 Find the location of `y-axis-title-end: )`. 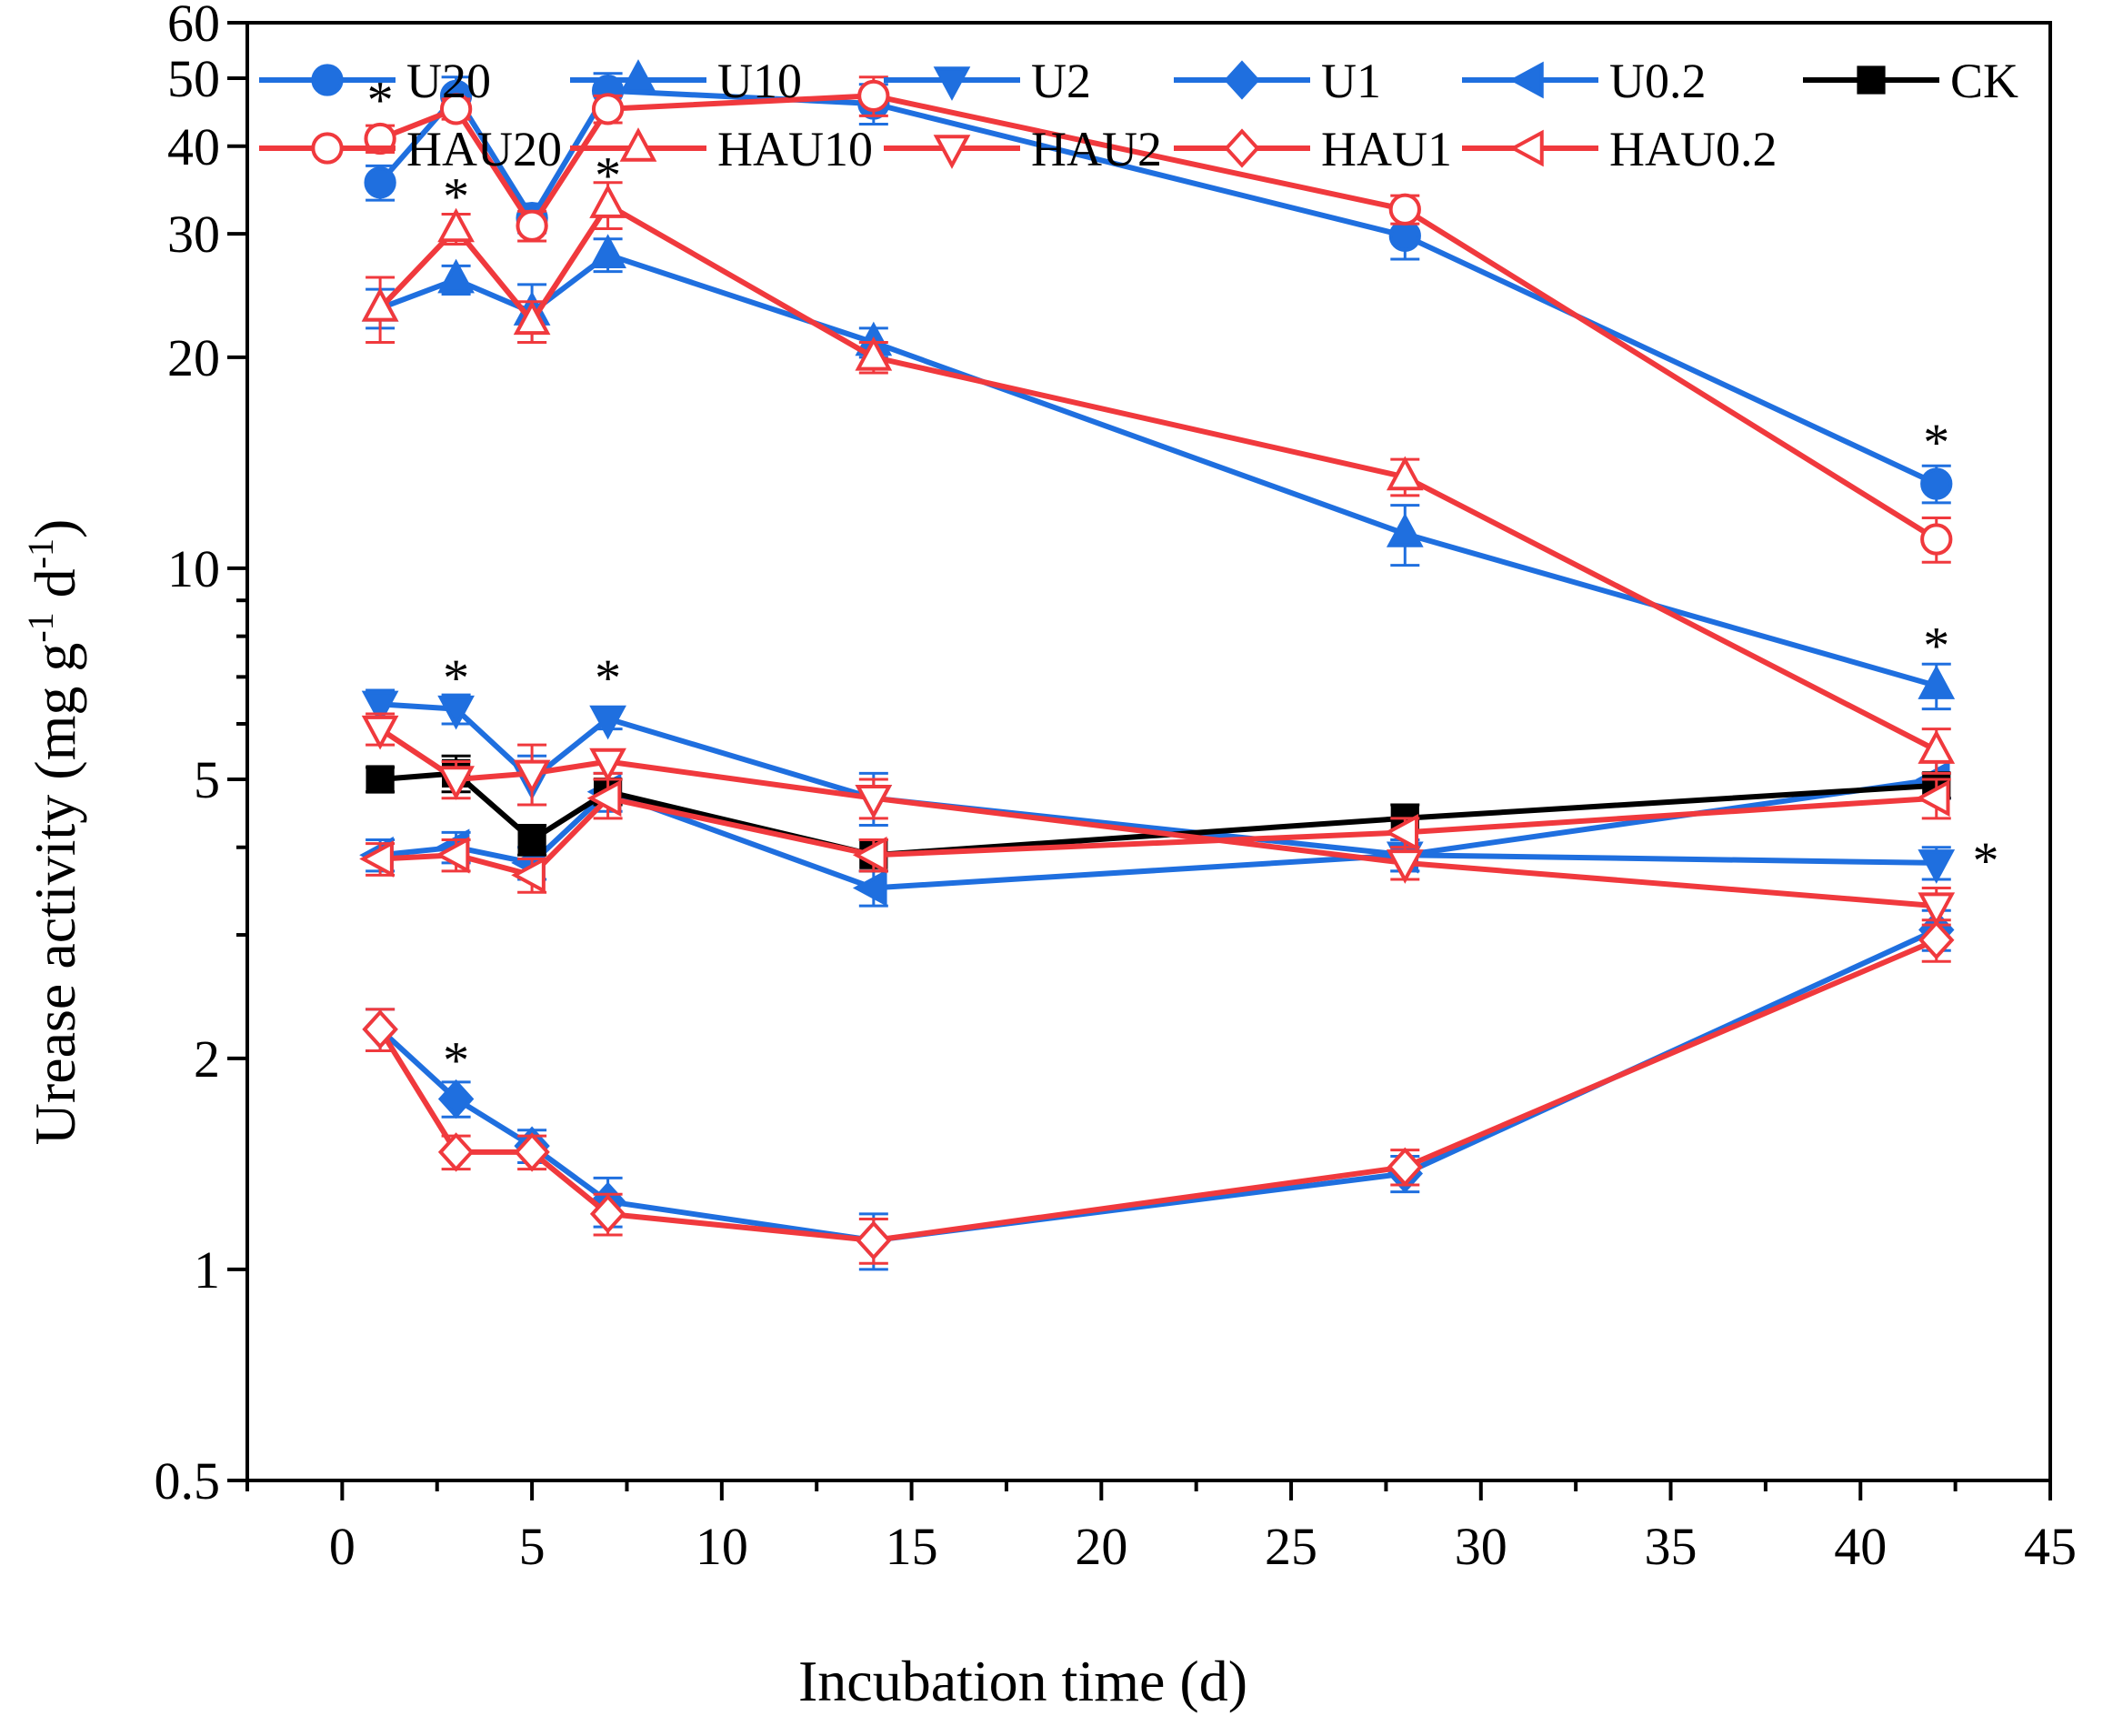

y-axis-title-end: ) is located at coordinates (55, 528).